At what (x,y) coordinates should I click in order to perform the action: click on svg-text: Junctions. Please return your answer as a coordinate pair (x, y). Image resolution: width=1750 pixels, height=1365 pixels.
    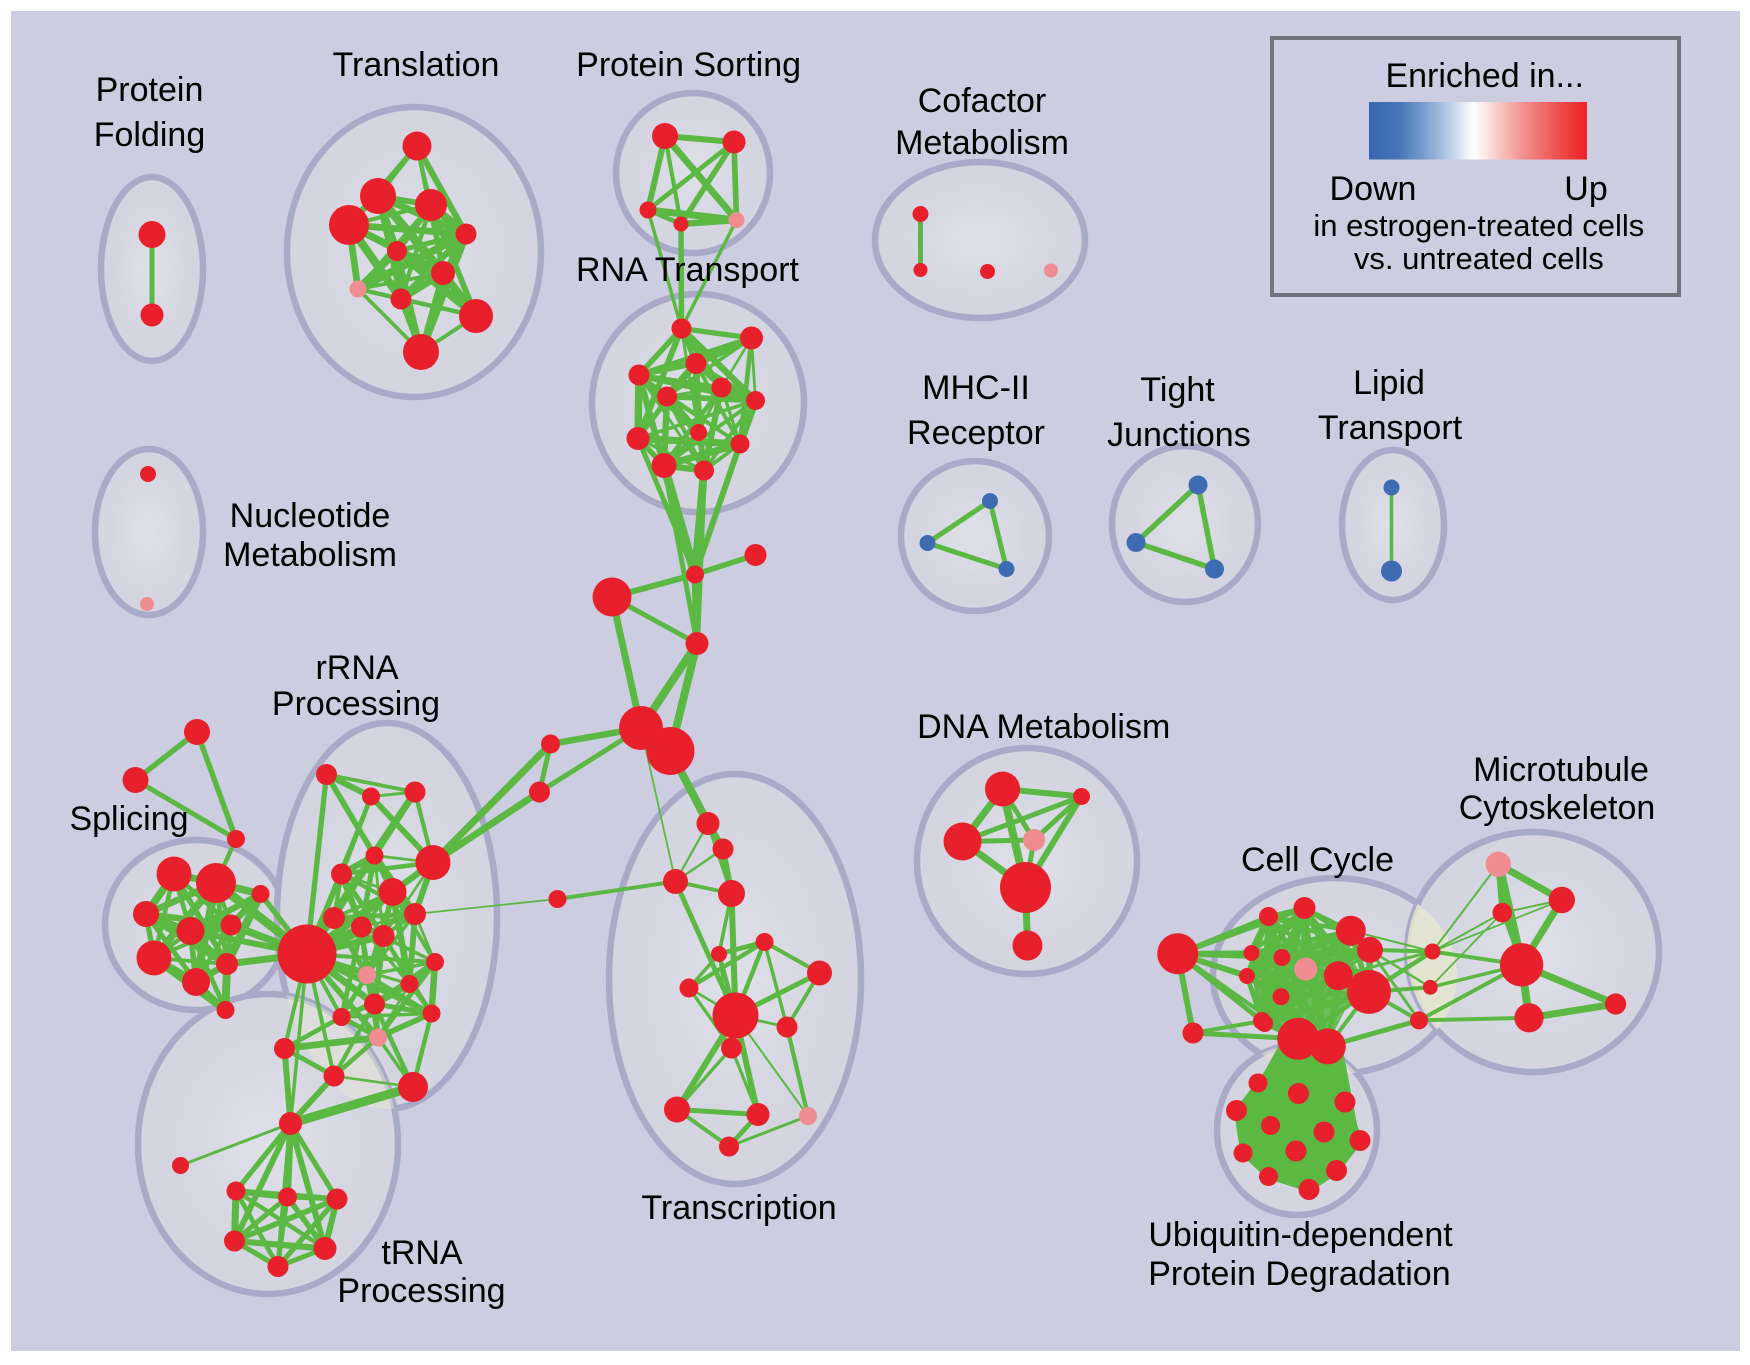
    Looking at the image, I should click on (1179, 435).